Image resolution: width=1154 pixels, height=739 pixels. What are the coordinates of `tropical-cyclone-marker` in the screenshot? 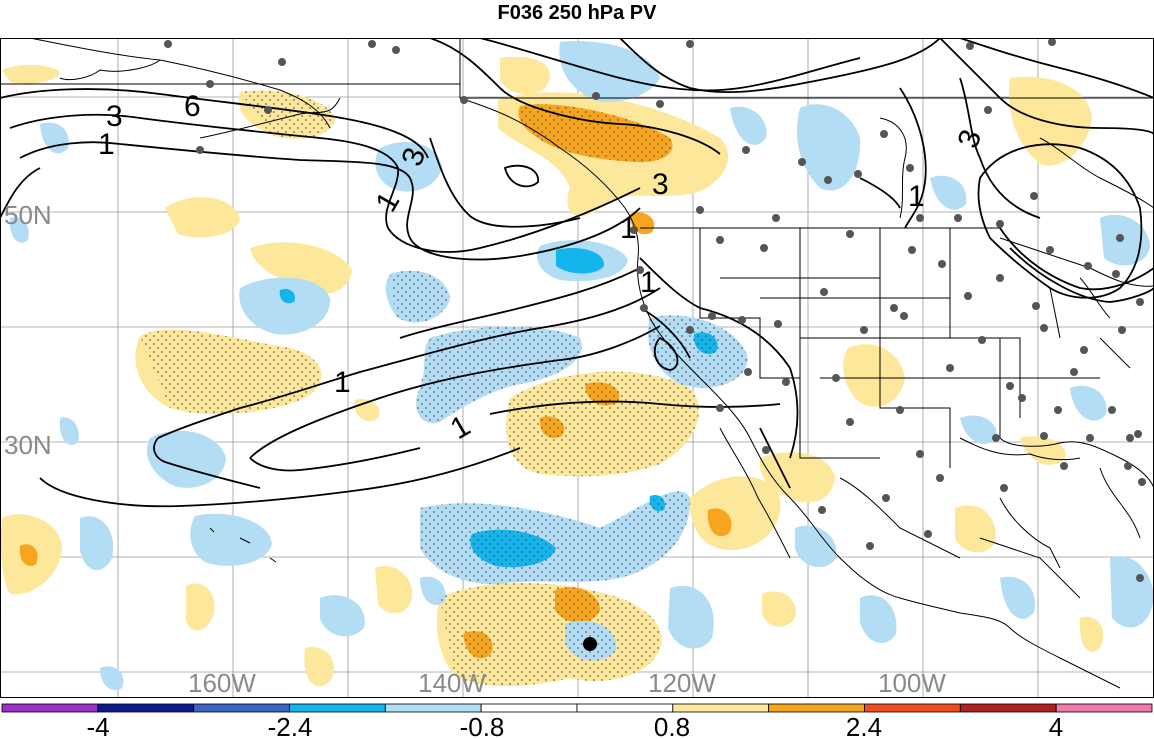 It's located at (590, 644).